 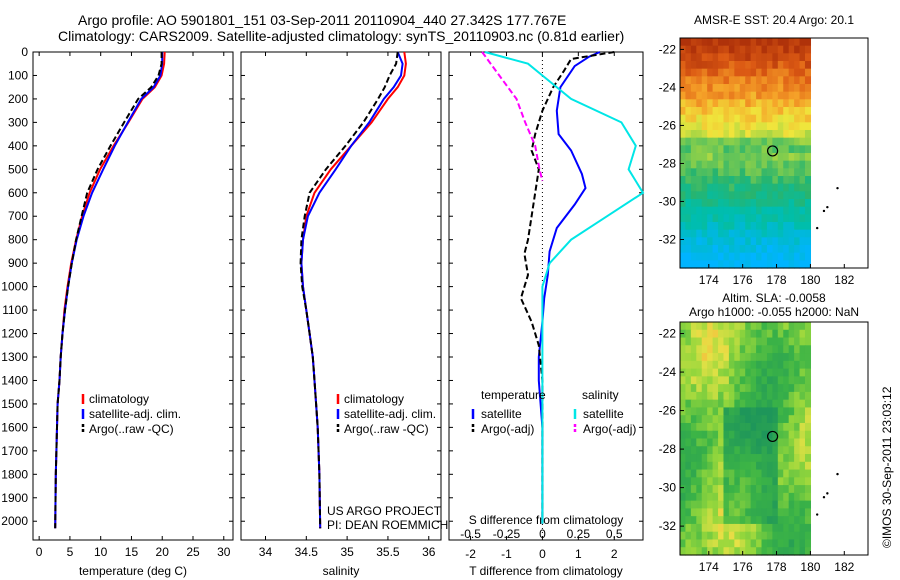 I want to click on depth-tick-label: 600, so click(x=18, y=193).